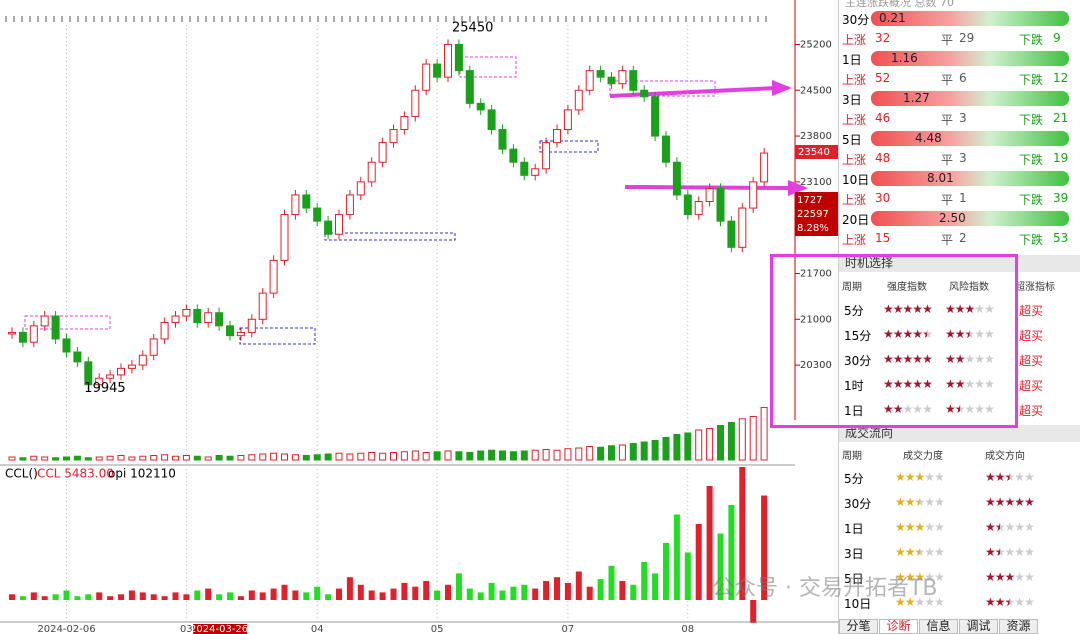 This screenshot has height=634, width=1080. I want to click on section-title: 时机选择, so click(959, 263).